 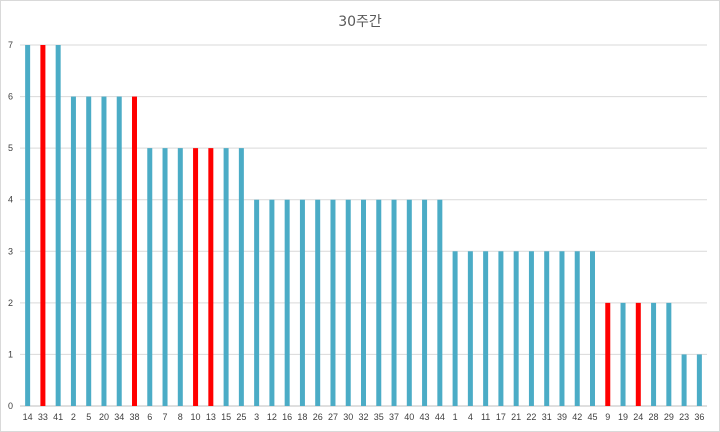 What do you see at coordinates (440, 417) in the screenshot?
I see `x-tick-label: 44` at bounding box center [440, 417].